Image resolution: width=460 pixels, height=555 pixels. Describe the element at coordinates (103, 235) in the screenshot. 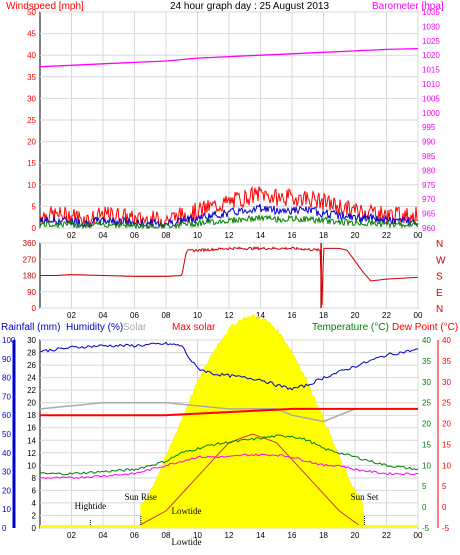

I see `panel1-x-tick-label: 04` at that location.